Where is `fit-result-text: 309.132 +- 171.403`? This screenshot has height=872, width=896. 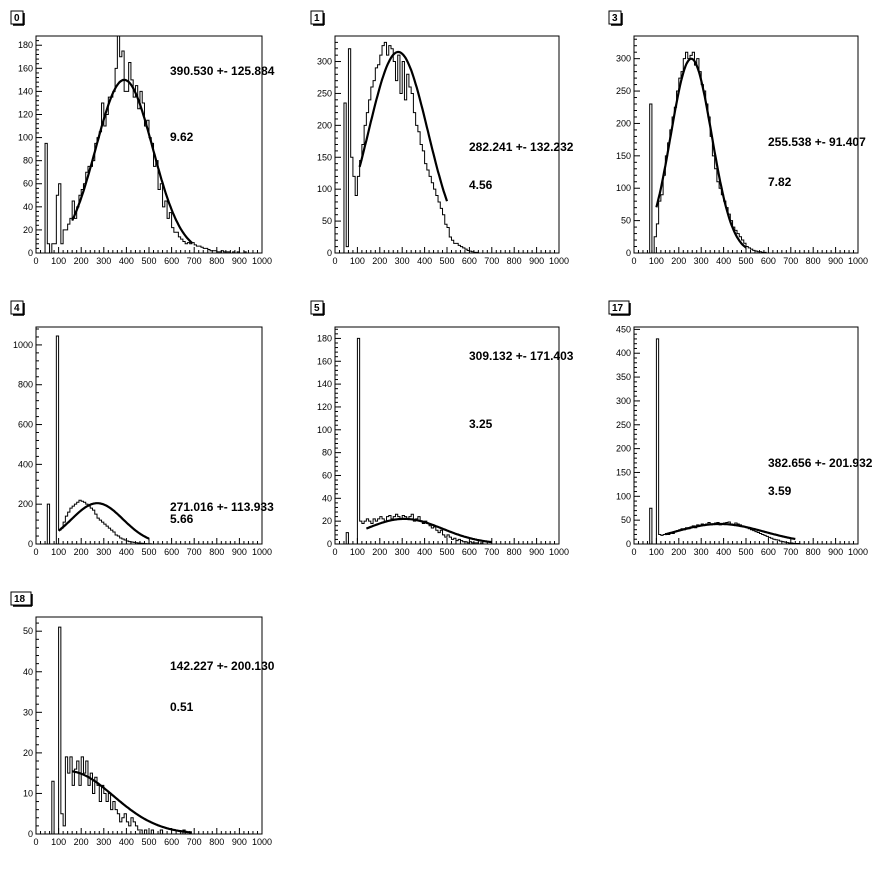 fit-result-text: 309.132 +- 171.403 is located at coordinates (521, 356).